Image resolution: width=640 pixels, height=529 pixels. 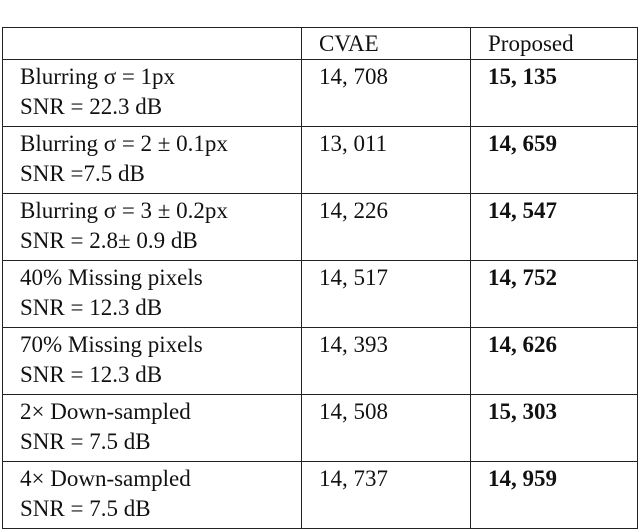 I want to click on condition-cell: Blurring σ = 2 ± 0.1px SNR =7.5 dB, so click(x=152, y=160).